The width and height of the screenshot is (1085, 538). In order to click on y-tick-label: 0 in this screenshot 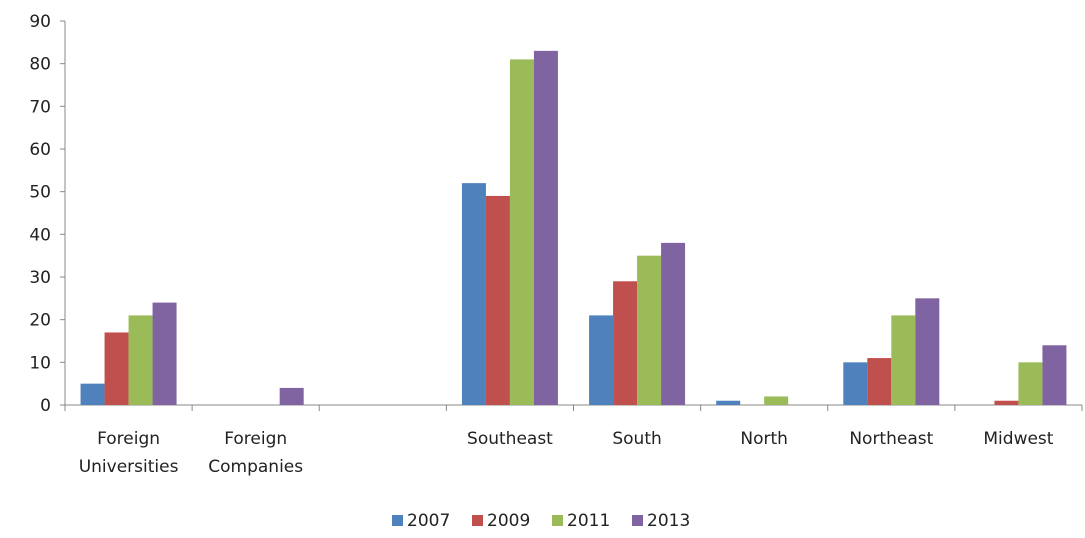, I will do `click(45, 406)`.